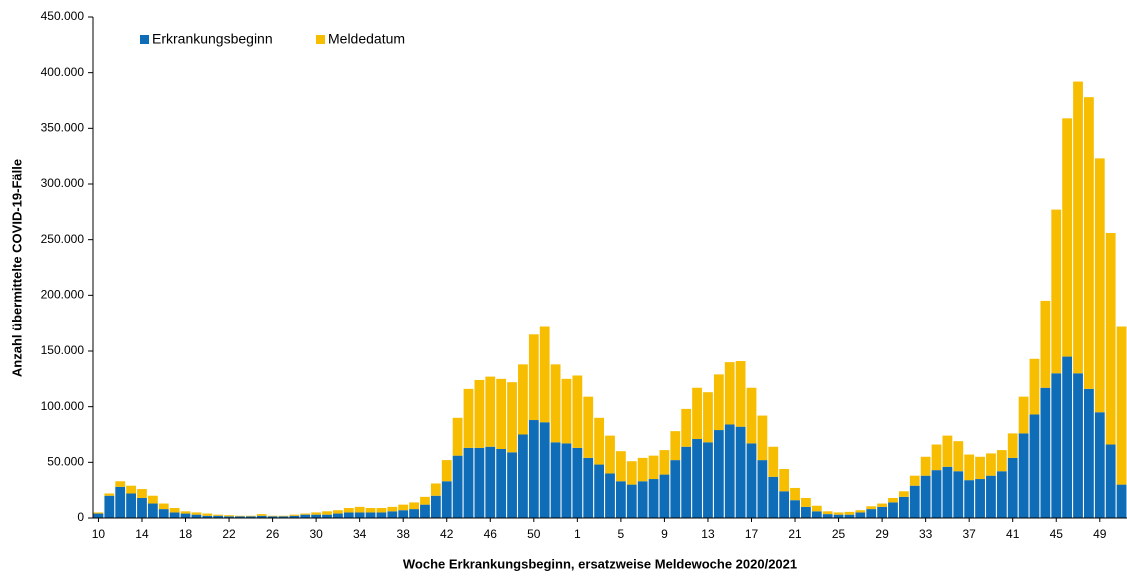  What do you see at coordinates (316, 534) in the screenshot?
I see `x-tick-label: 30` at bounding box center [316, 534].